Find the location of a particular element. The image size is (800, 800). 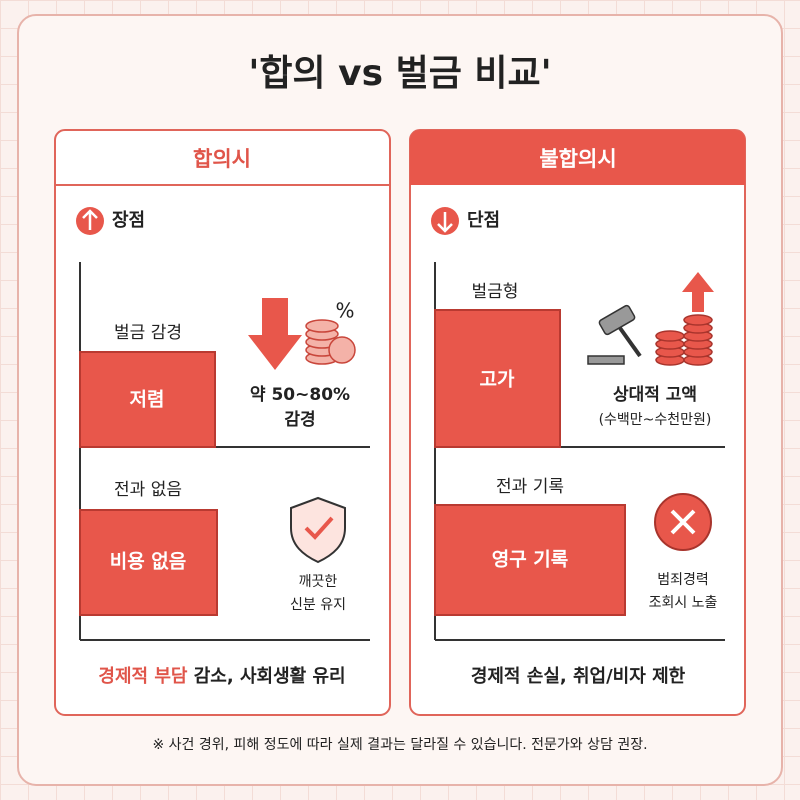

item-label: 벌금 감경 is located at coordinates (148, 333).